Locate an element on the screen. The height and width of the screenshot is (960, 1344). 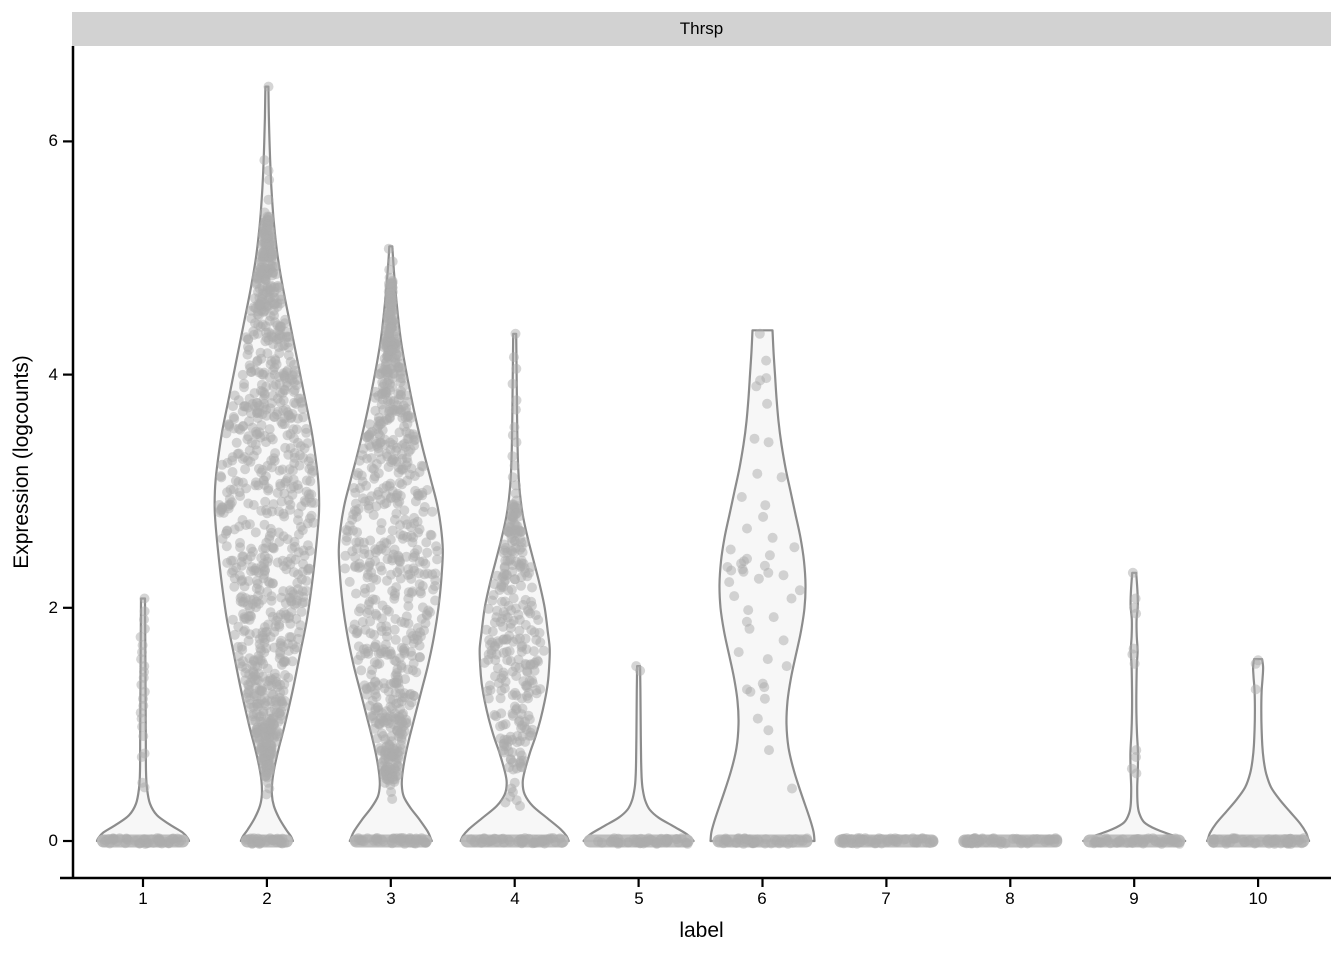
x-tick-label-8: 8 is located at coordinates (1010, 898).